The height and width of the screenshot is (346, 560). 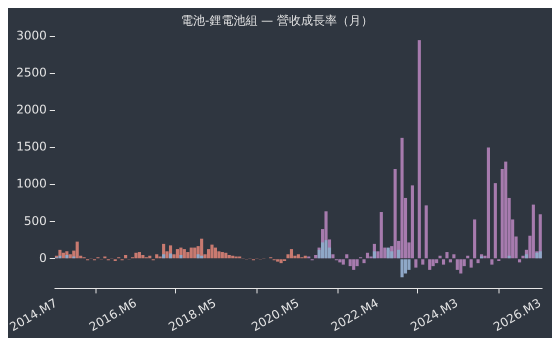 What do you see at coordinates (31, 35) in the screenshot?
I see `y-tick-label: 3000` at bounding box center [31, 35].